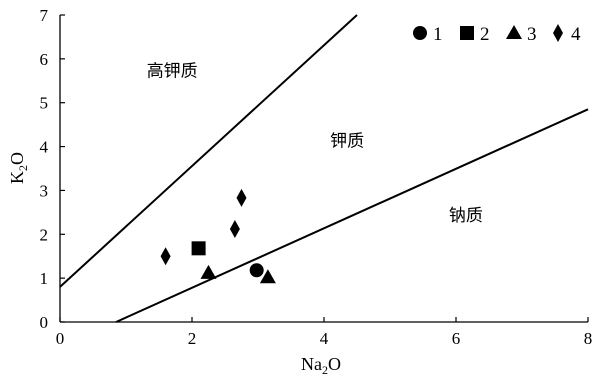  What do you see at coordinates (420, 33) in the screenshot?
I see `legend-marker-circle` at bounding box center [420, 33].